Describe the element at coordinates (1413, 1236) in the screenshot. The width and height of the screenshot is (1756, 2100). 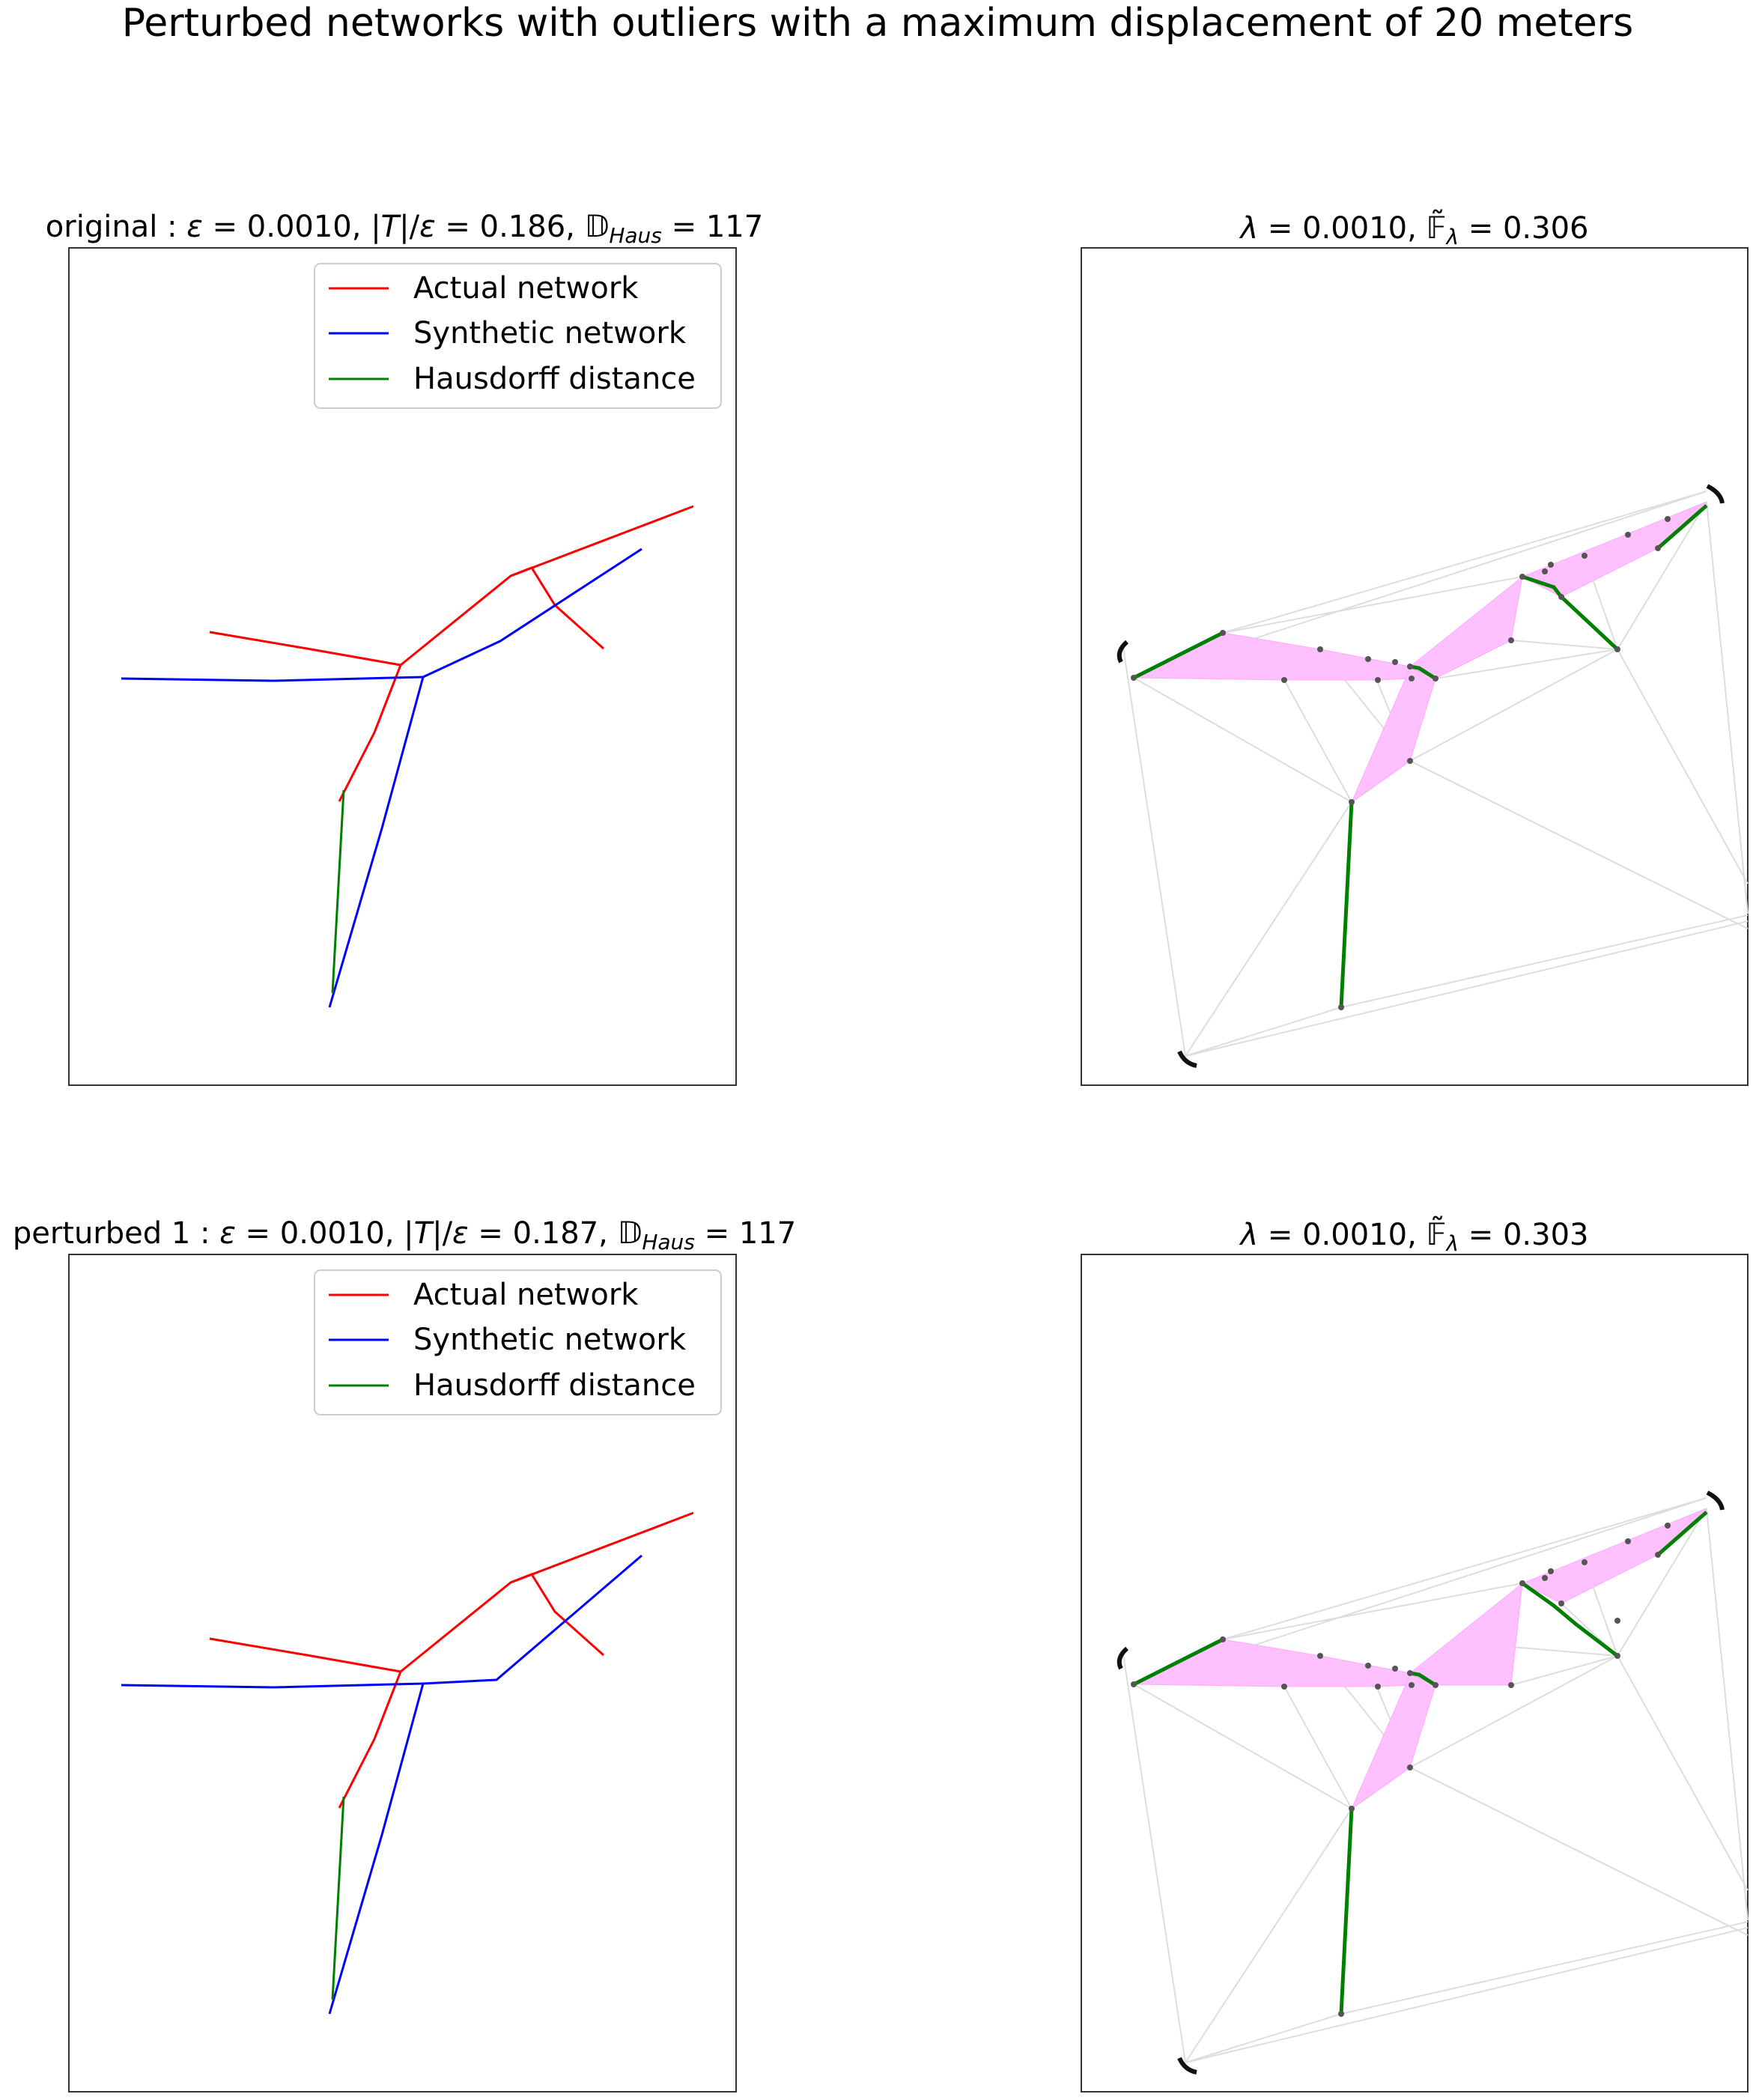
I see `panel-title-lambda: λ = 0.0010, 𝔽̃λ = 0.303` at that location.